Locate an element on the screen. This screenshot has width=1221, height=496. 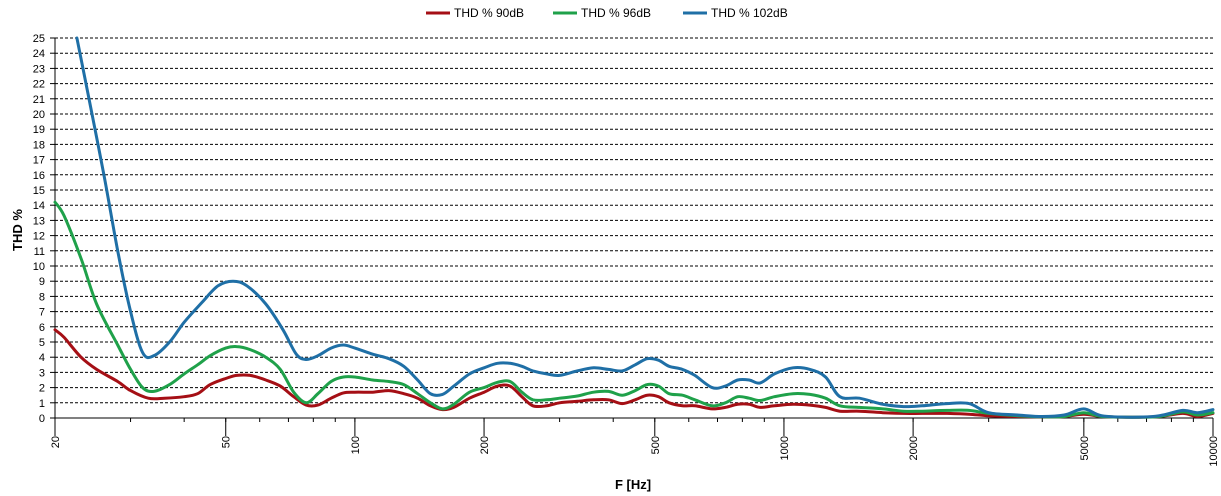
y-tick-label: 11 is located at coordinates (39, 252).